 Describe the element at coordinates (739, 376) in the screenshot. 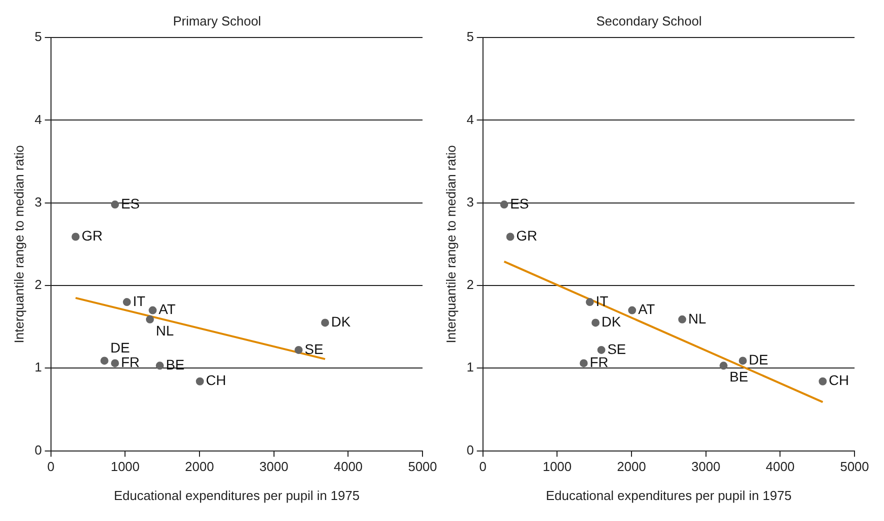

I see `annotation: BE` at that location.